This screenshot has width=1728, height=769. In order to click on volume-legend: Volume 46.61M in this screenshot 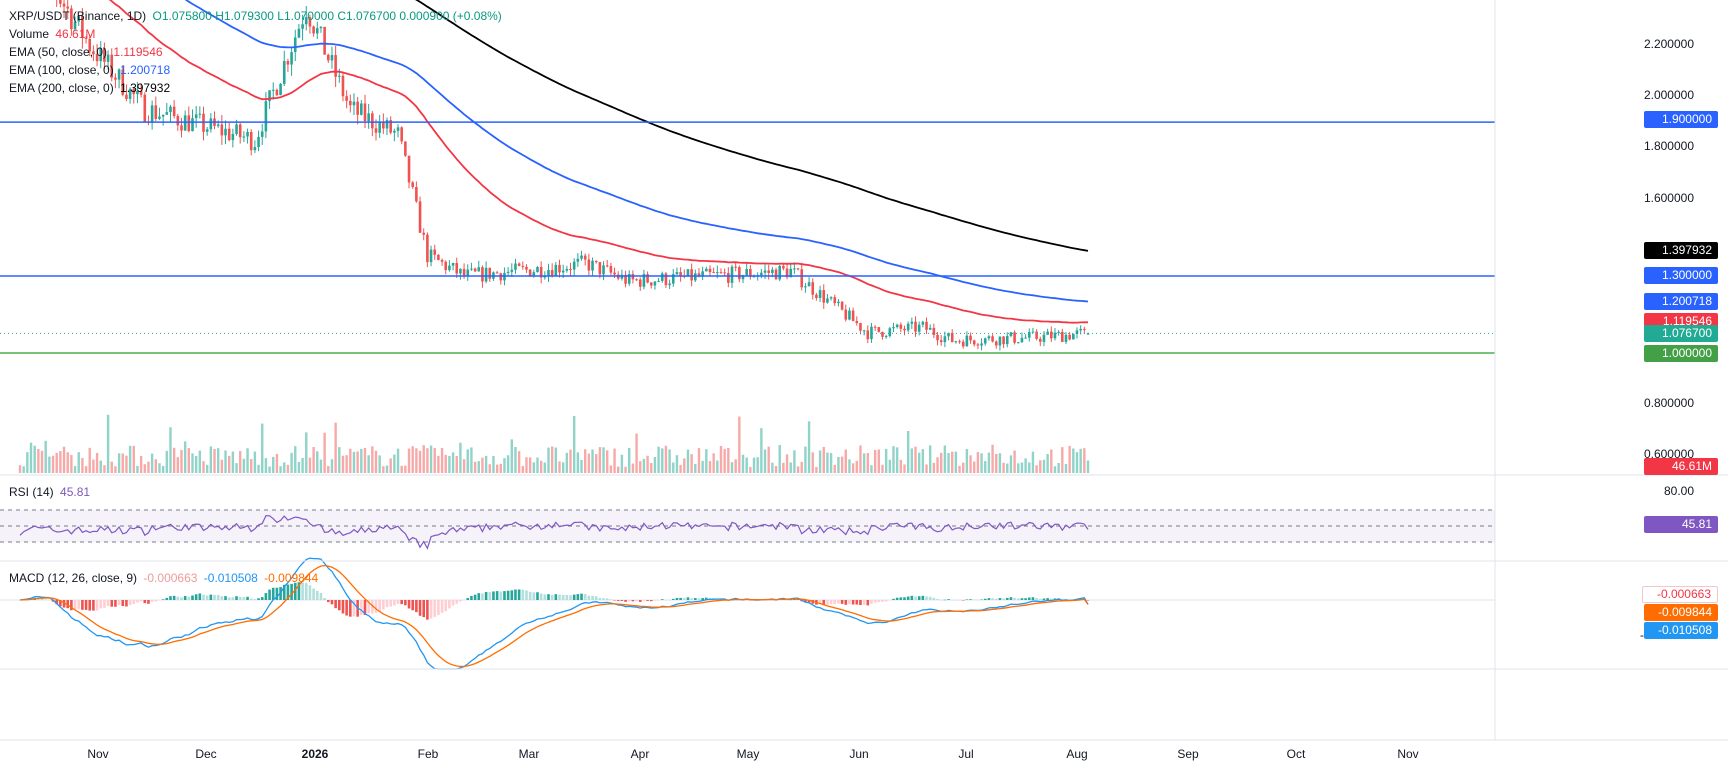, I will do `click(53, 34)`.